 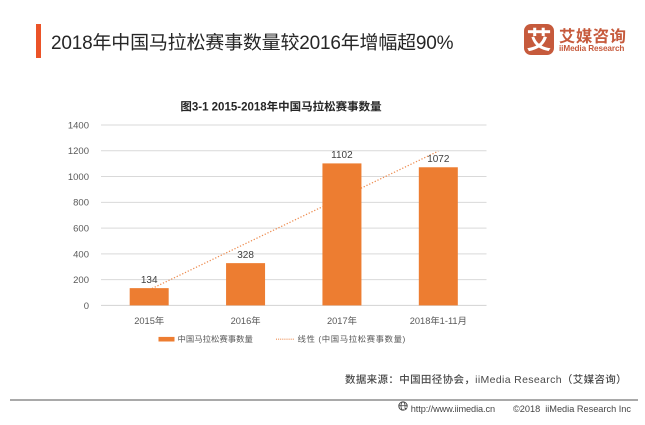 What do you see at coordinates (438, 320) in the screenshot?
I see `x-tick-label: 2018年1-11月` at bounding box center [438, 320].